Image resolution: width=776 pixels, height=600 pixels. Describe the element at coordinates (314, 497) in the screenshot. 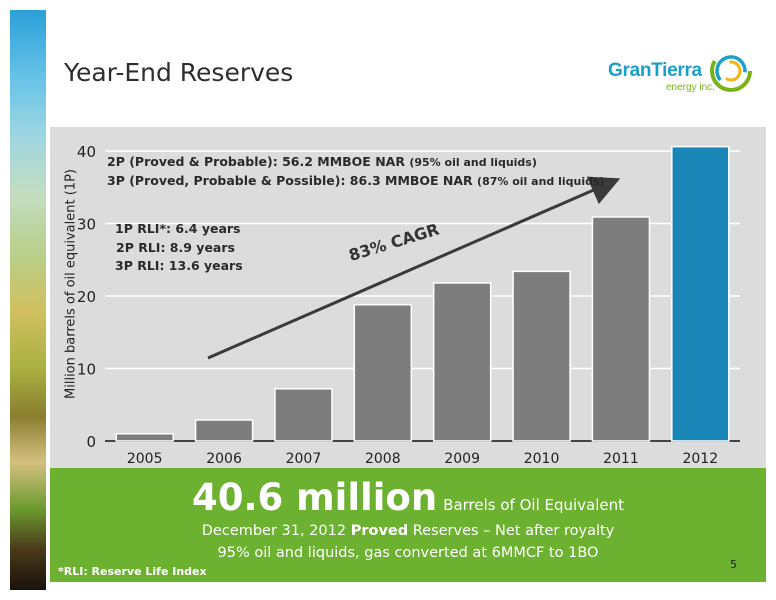

I see `headline-number: 40.6 million` at that location.